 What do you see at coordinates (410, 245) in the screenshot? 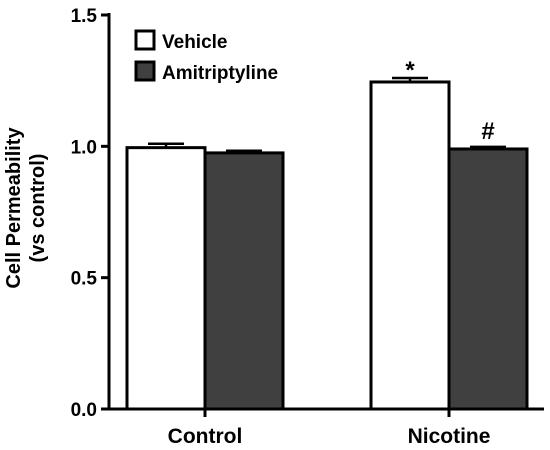
I see `bar-nicotine-vehicle` at bounding box center [410, 245].